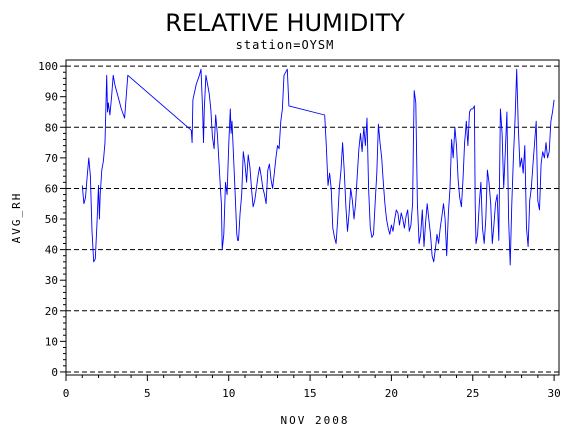  Describe the element at coordinates (285, 23) in the screenshot. I see `chart-title: RELATIVE HUMIDITY` at that location.